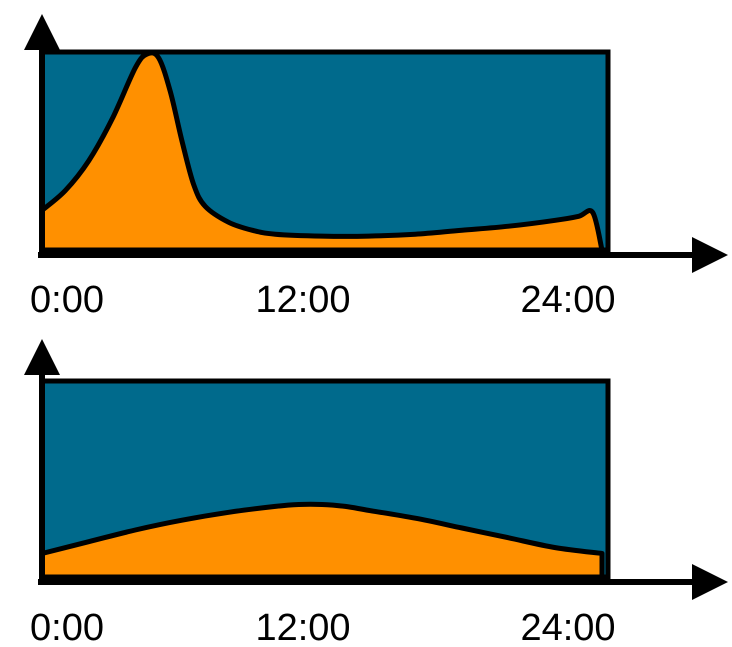  I want to click on x-tick-label-bottom-2: 24:00, so click(567, 627).